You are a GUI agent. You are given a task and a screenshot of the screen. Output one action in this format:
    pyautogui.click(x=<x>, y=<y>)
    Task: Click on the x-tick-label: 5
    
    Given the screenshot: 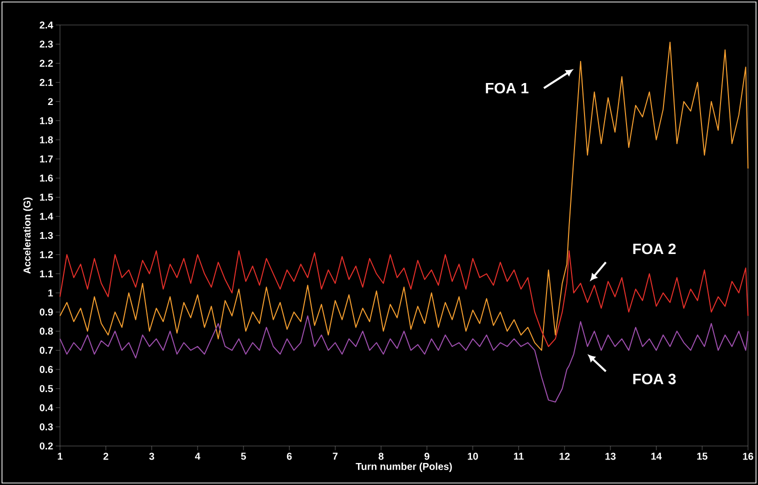 What is the action you would take?
    pyautogui.click(x=243, y=456)
    